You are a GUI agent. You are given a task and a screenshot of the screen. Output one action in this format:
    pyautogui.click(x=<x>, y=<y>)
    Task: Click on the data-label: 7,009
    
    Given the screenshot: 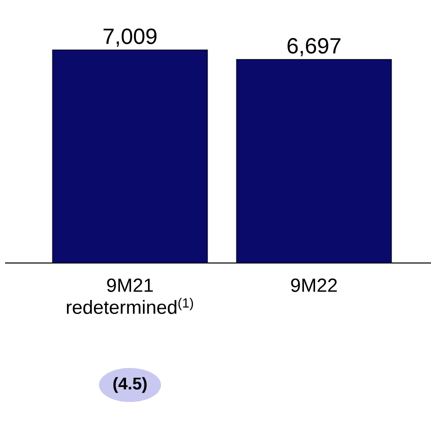 What is the action you would take?
    pyautogui.click(x=130, y=37)
    